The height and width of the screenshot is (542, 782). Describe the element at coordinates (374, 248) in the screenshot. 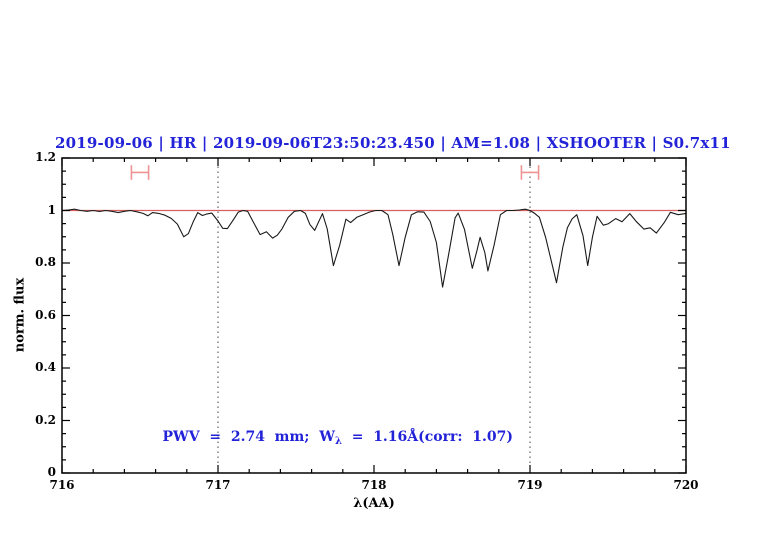

I see `spectrum-line` at that location.